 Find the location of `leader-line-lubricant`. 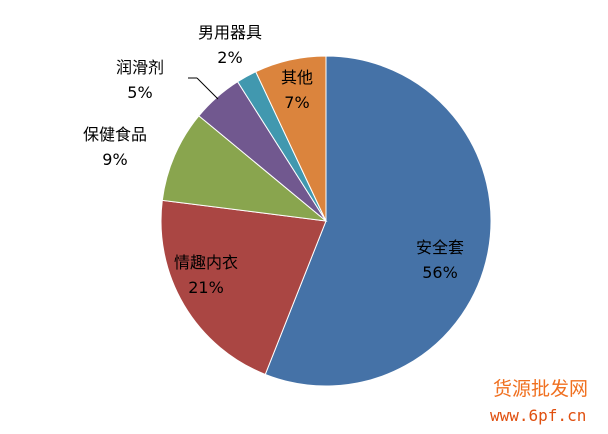

leader-line-lubricant is located at coordinates (207, 88).